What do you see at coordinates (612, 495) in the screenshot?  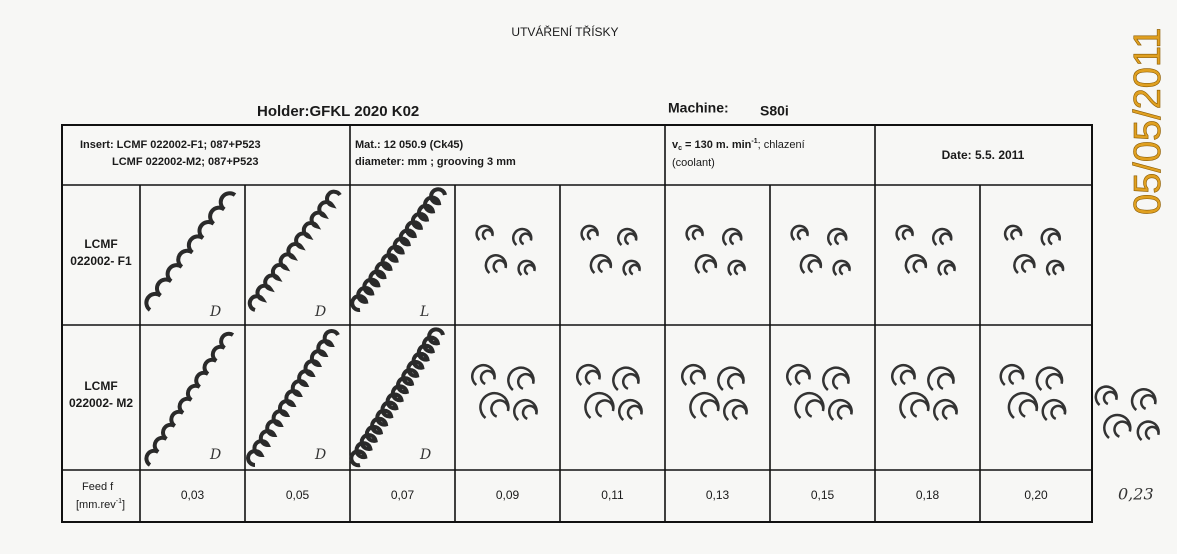 I see `feed-value: 0,11` at bounding box center [612, 495].